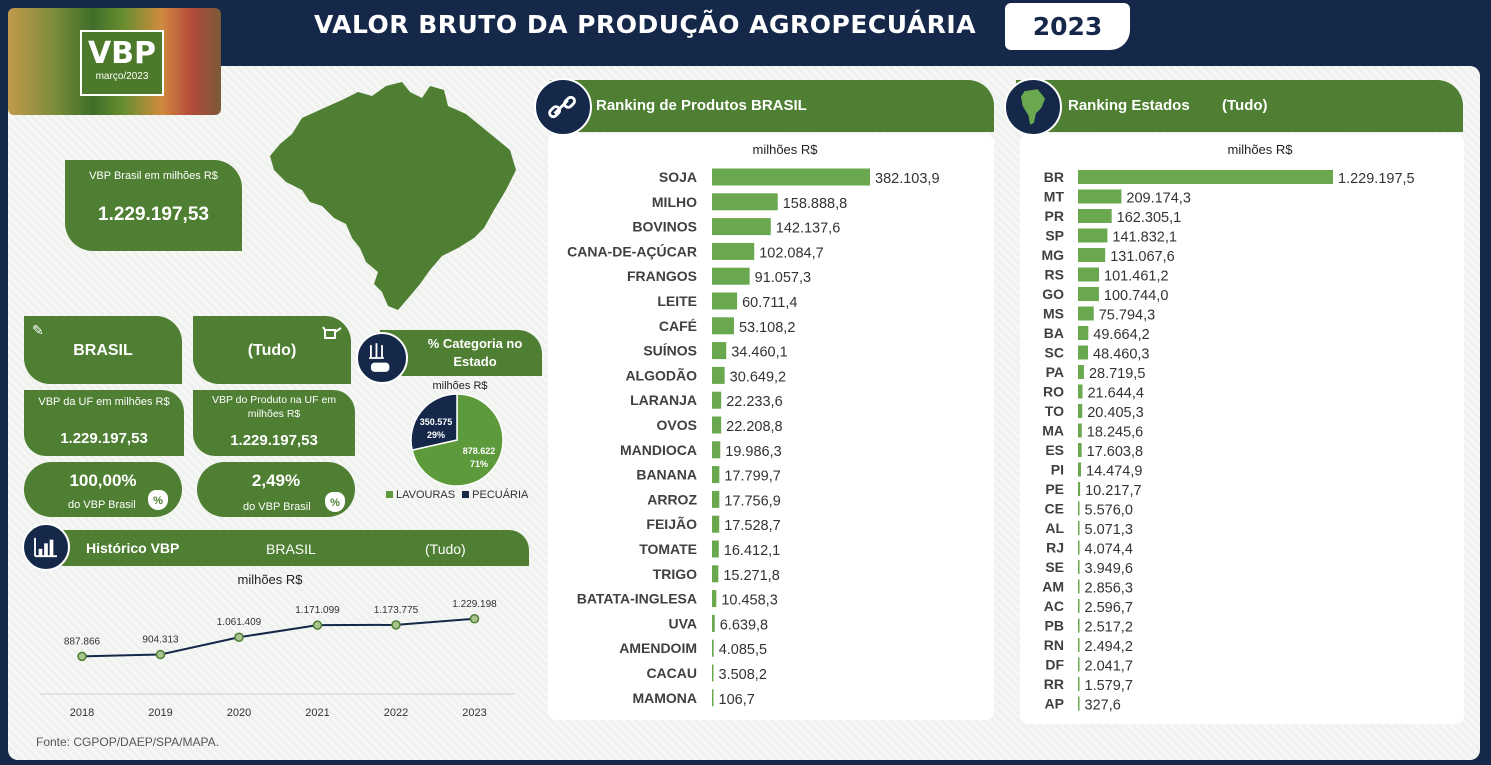 Image resolution: width=1491 pixels, height=765 pixels. What do you see at coordinates (1054, 704) in the screenshot?
I see `category-label: AP` at bounding box center [1054, 704].